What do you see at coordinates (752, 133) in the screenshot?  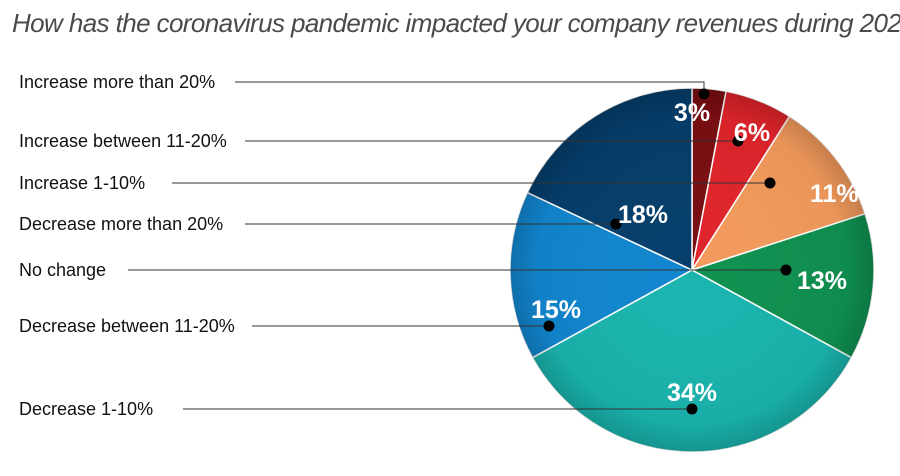 I see `value-label-increase-between-11-20: 6%` at bounding box center [752, 133].